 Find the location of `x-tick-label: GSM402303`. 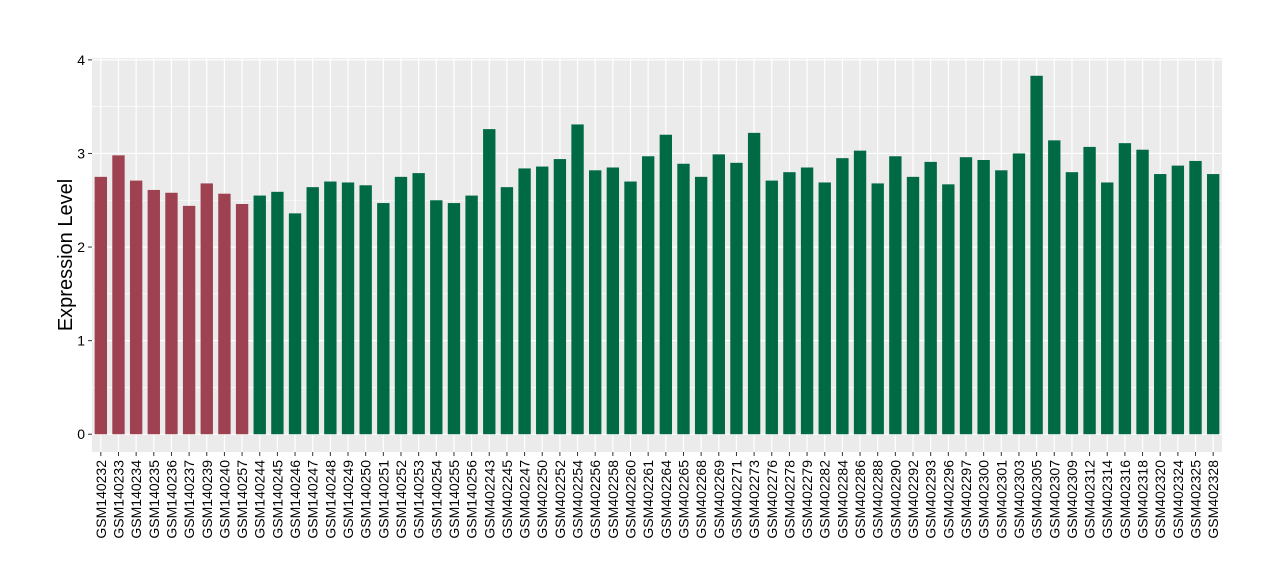

x-tick-label: GSM402303 is located at coordinates (1019, 499).